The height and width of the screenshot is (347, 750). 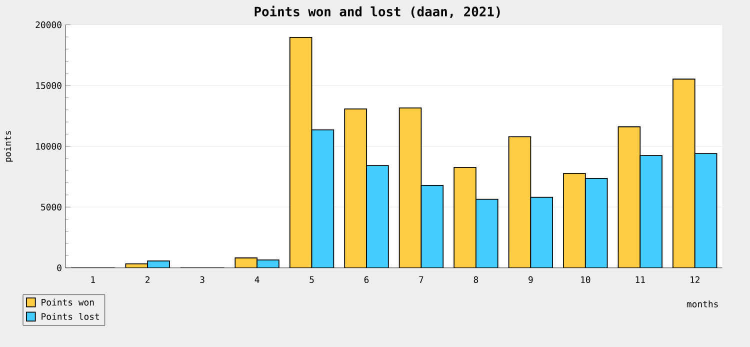 I want to click on x-tick-label: 4, so click(x=257, y=279).